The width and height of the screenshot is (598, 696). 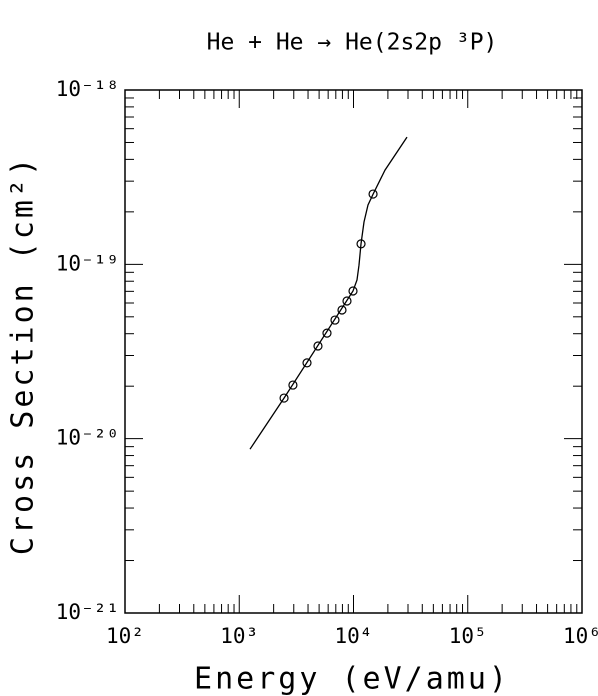 What do you see at coordinates (580, 636) in the screenshot?
I see `x-tick-label: 10⁶` at bounding box center [580, 636].